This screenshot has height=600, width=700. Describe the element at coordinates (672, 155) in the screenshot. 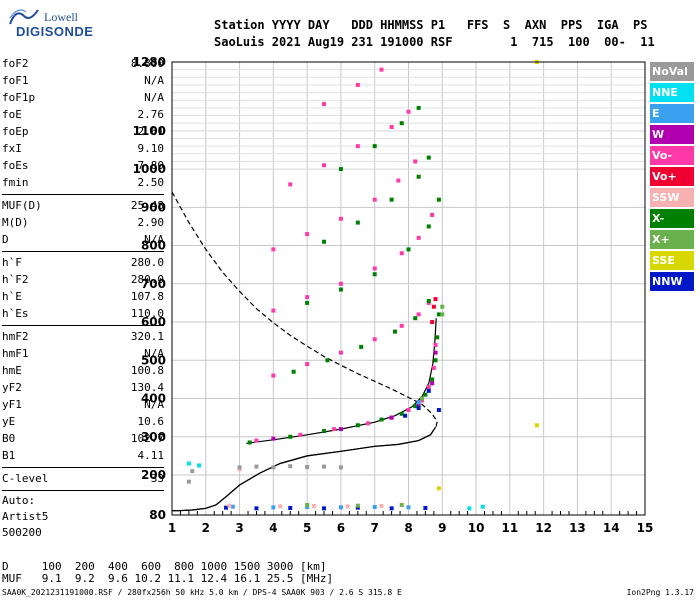

I see `legend-entry: Vo-` at that location.